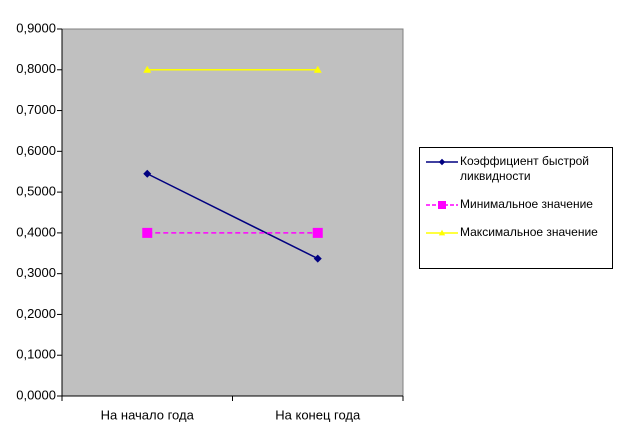 Image resolution: width=624 pixels, height=444 pixels. What do you see at coordinates (36, 150) in the screenshot?
I see `y-tick-label: 0,6000` at bounding box center [36, 150].